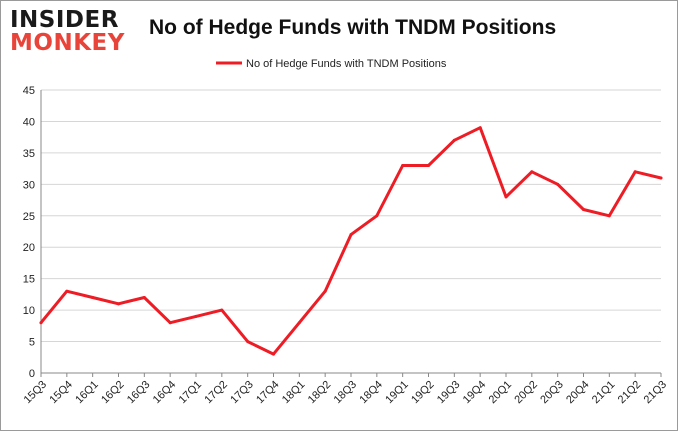  What do you see at coordinates (353, 27) in the screenshot?
I see `chart-title: No of Hedge Funds with TNDM Positions` at bounding box center [353, 27].